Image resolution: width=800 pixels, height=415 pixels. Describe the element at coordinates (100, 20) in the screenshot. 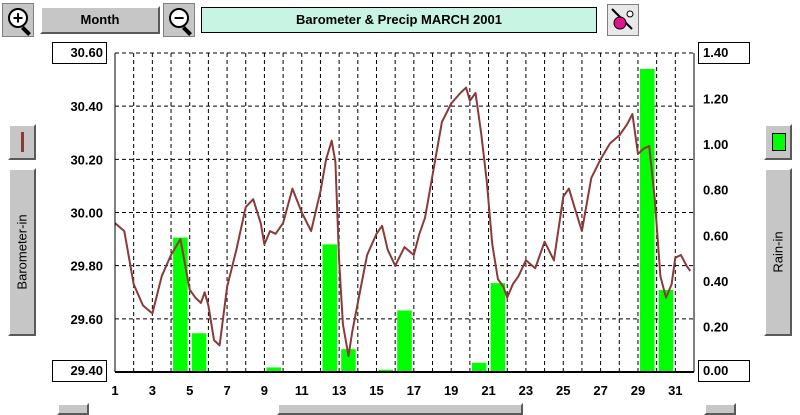

I see `period-button: Month` at that location.